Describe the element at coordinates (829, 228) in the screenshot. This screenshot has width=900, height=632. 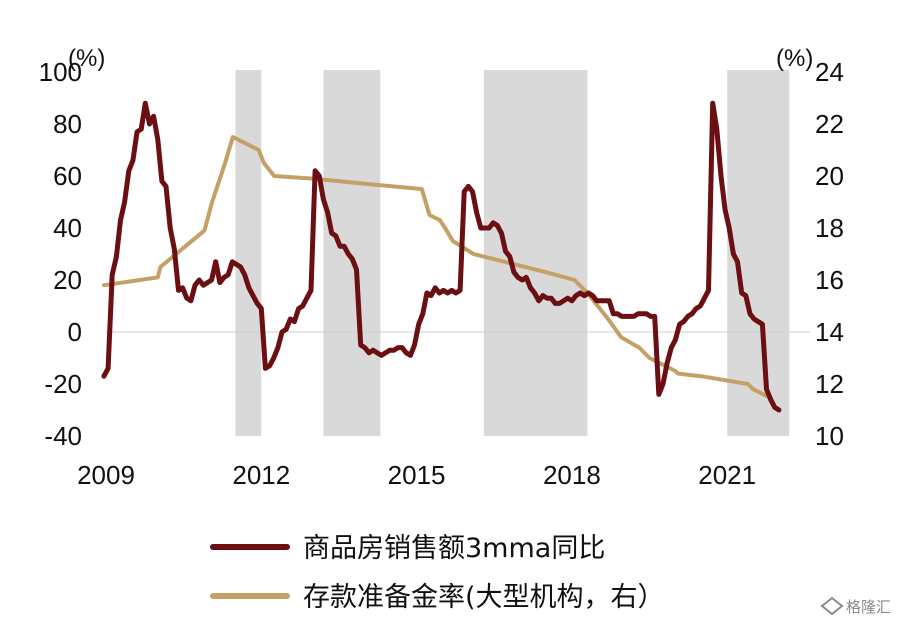
I see `right-tick-label-4: 18` at that location.